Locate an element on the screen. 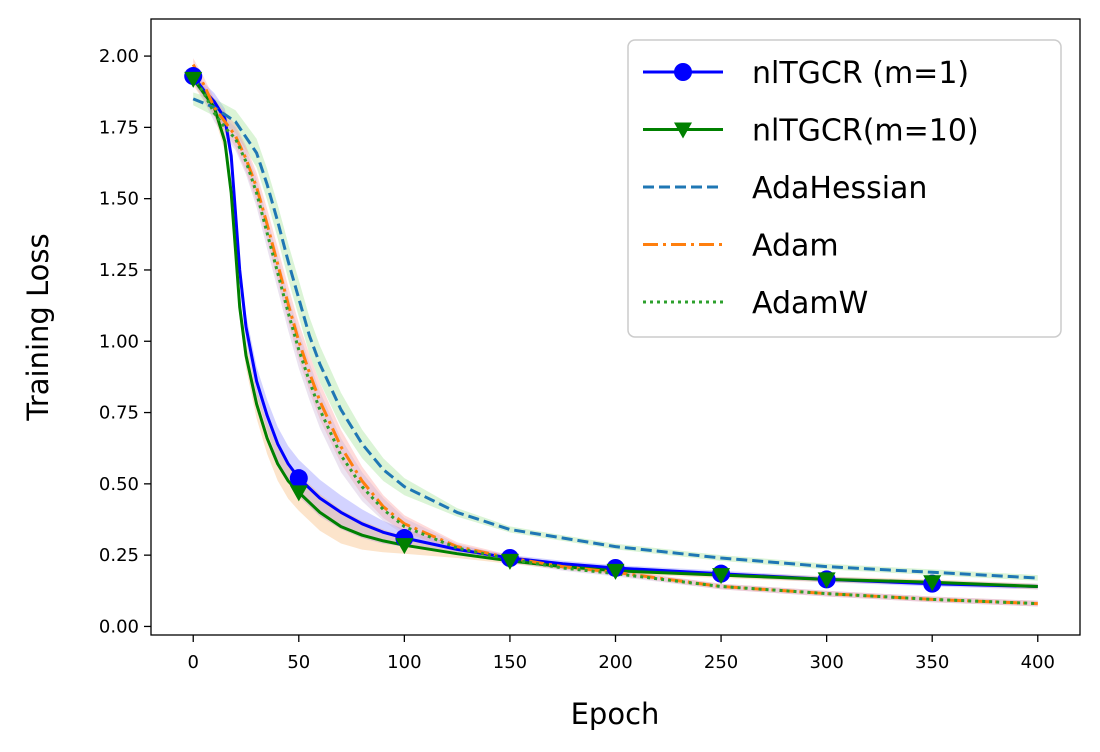 Image resolution: width=1100 pixels, height=752 pixels. legend-item-adamw: AdamW is located at coordinates (755, 303).